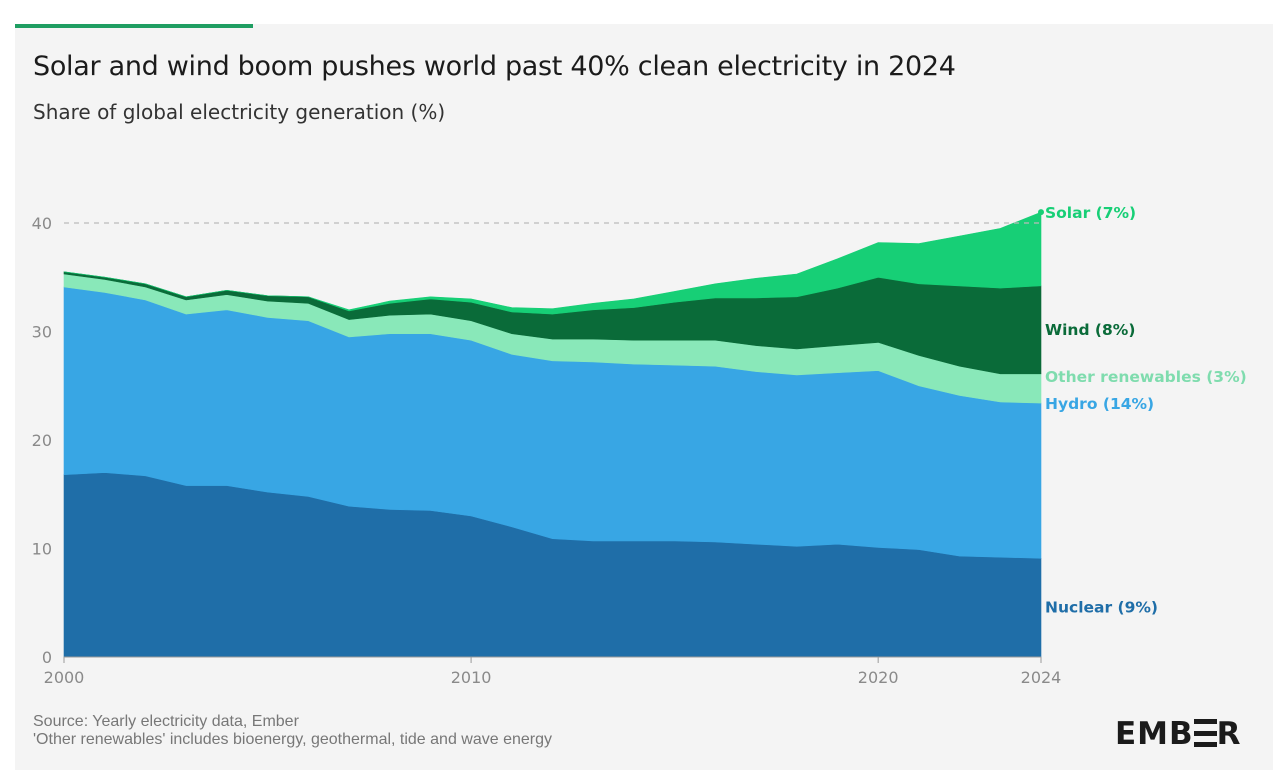 This screenshot has height=773, width=1273. Describe the element at coordinates (42, 549) in the screenshot. I see `y-tick-label: 10` at that location.